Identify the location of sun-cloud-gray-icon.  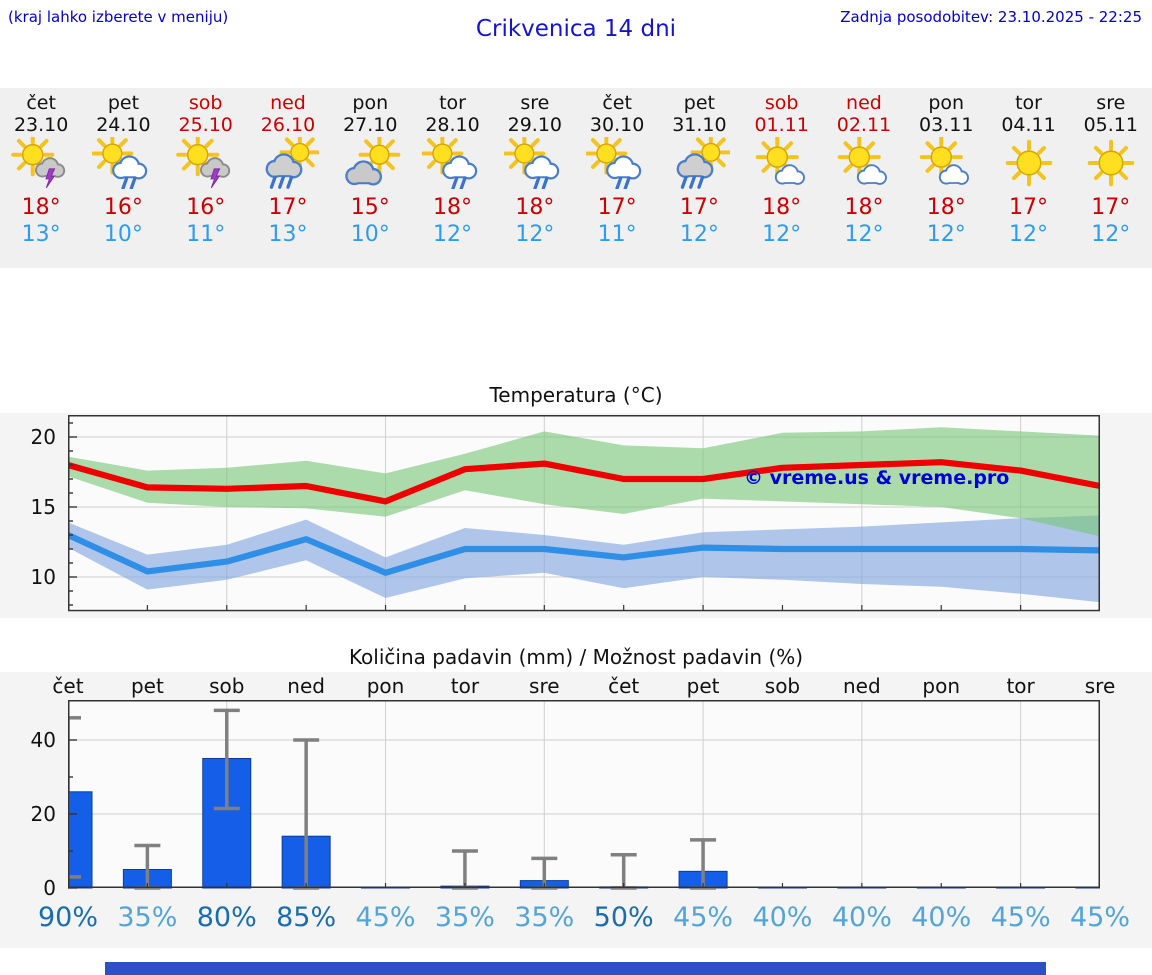
(373, 159).